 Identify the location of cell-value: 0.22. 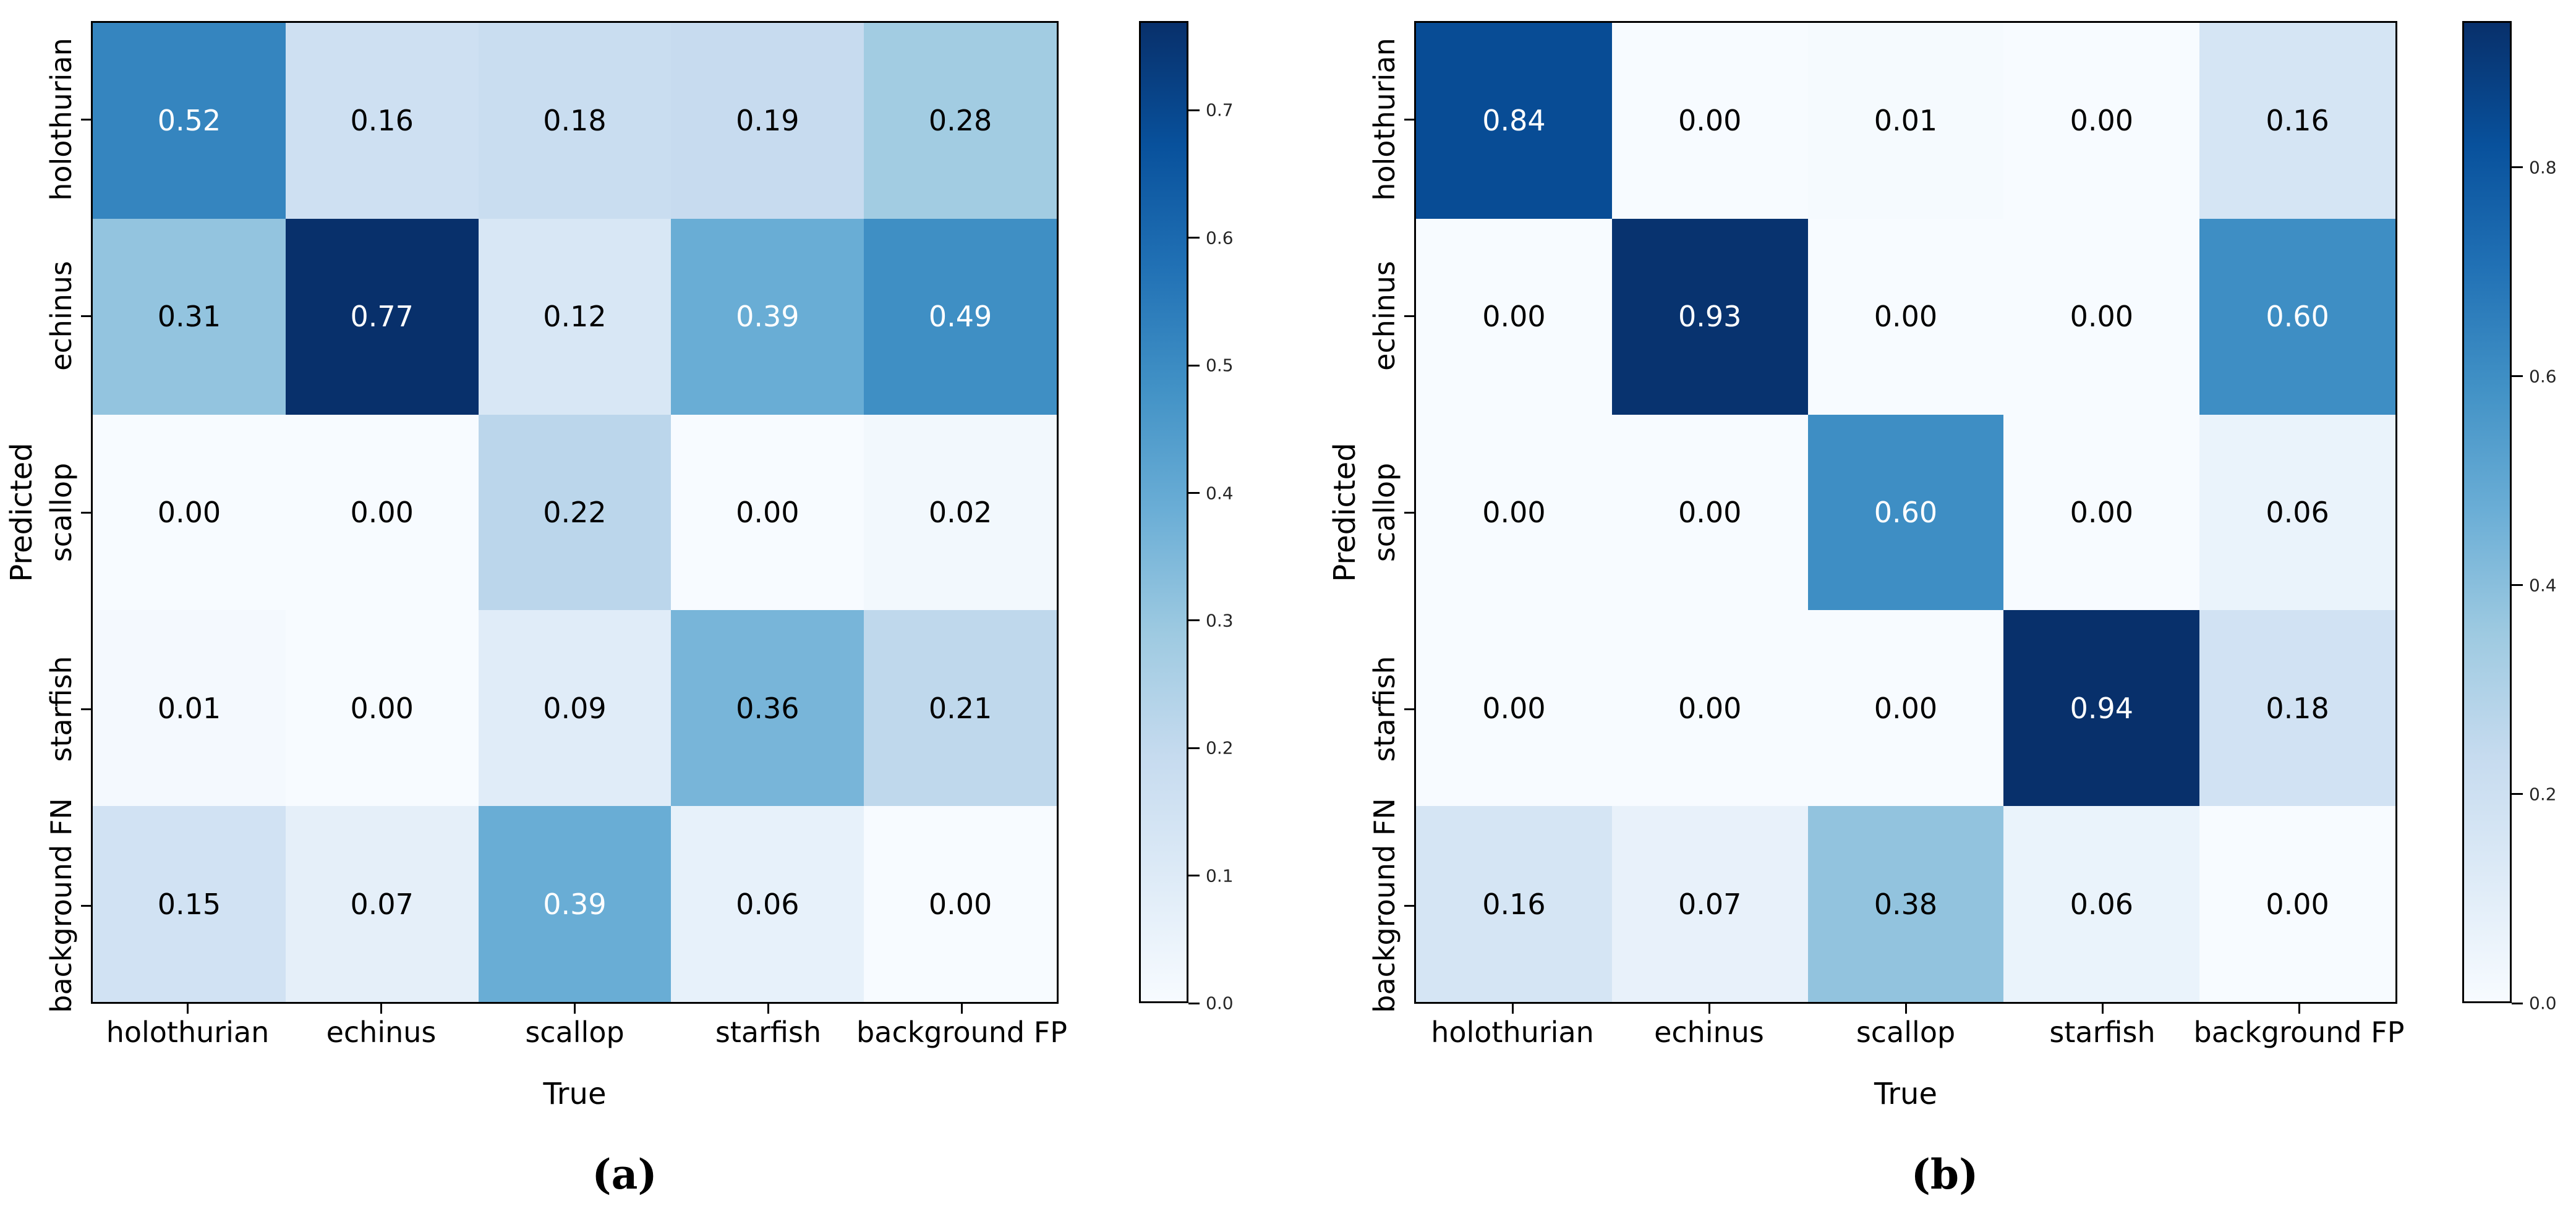
(575, 512).